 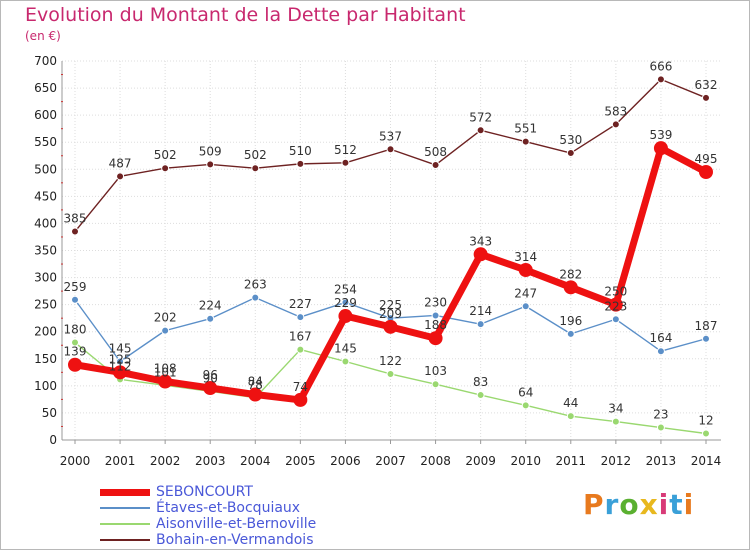 What do you see at coordinates (661, 461) in the screenshot?
I see `x-tick-label: 2013` at bounding box center [661, 461].